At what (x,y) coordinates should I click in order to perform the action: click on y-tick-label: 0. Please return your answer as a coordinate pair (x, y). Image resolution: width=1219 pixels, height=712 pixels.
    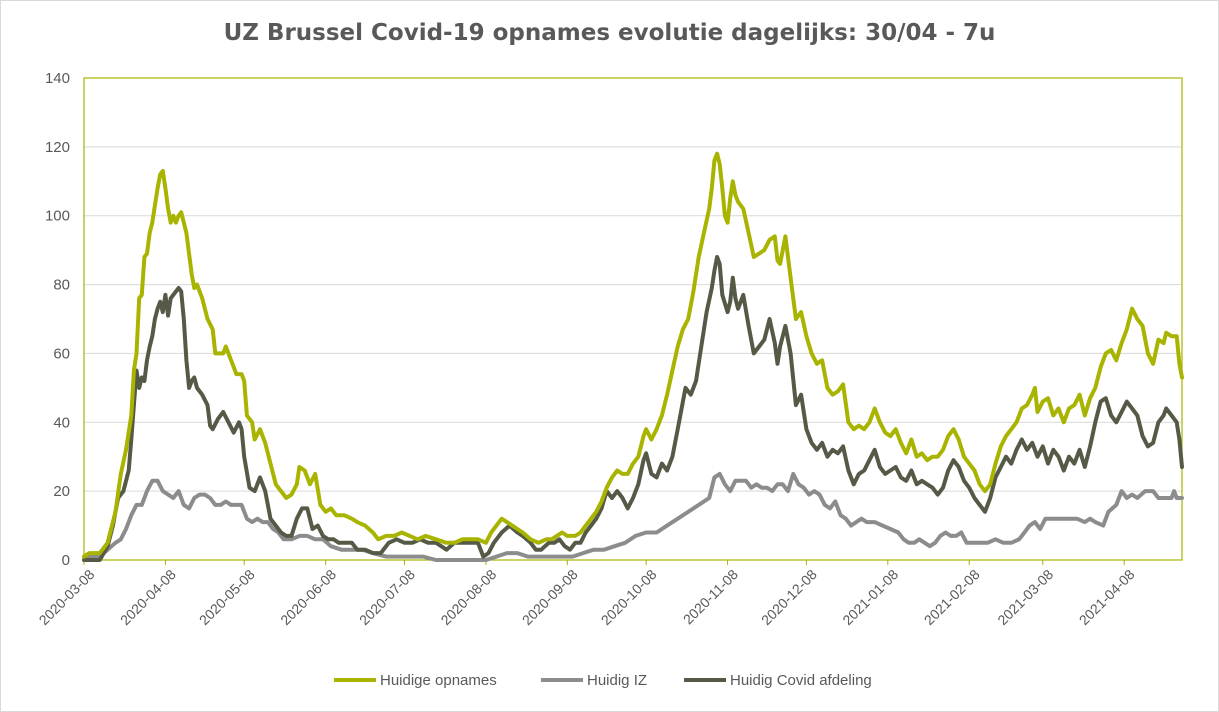
    Looking at the image, I should click on (66, 560).